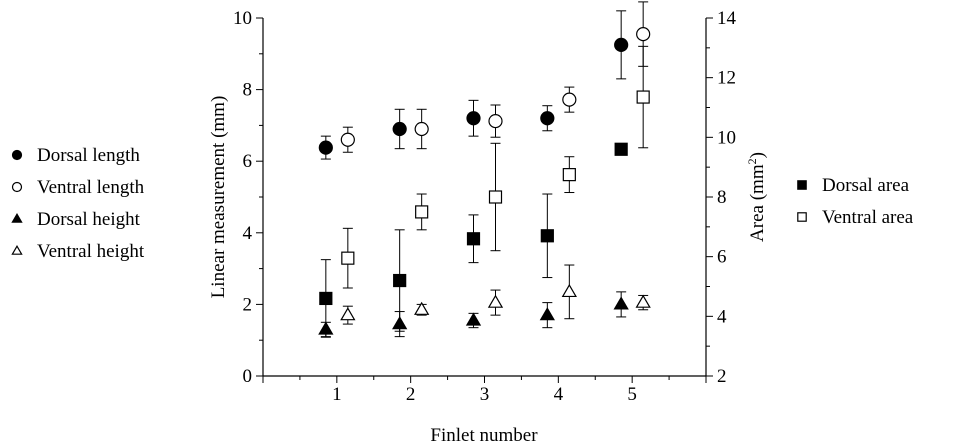 The width and height of the screenshot is (954, 446). I want to click on right-y-tick-label: 12, so click(726, 78).